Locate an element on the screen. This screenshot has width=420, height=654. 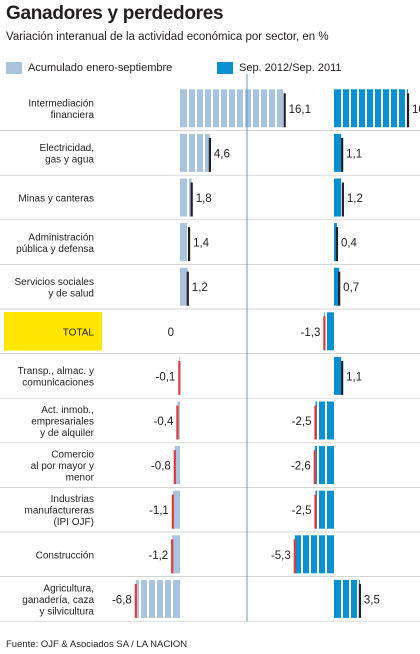
value-label: -0,8 is located at coordinates (161, 467).